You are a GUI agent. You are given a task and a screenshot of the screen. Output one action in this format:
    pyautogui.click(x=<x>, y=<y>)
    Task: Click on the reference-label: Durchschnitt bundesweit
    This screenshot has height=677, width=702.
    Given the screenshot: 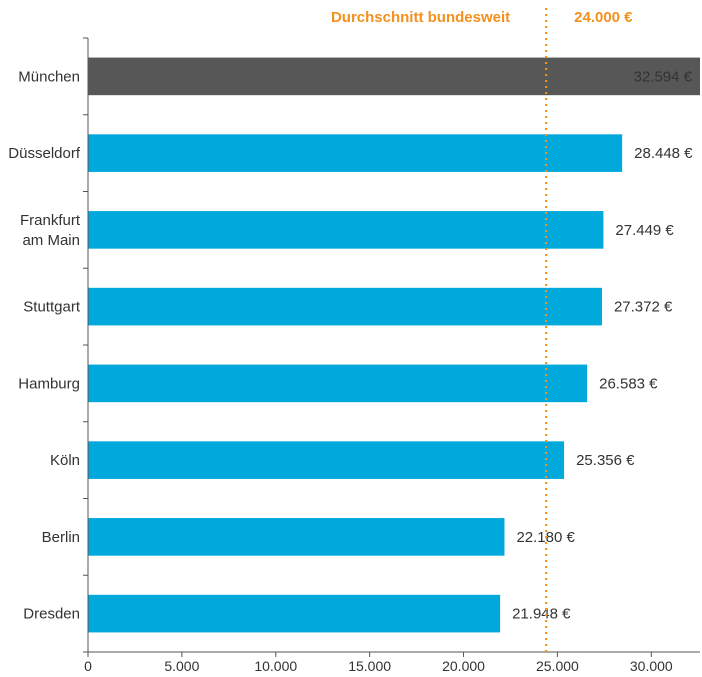 What is the action you would take?
    pyautogui.click(x=420, y=17)
    